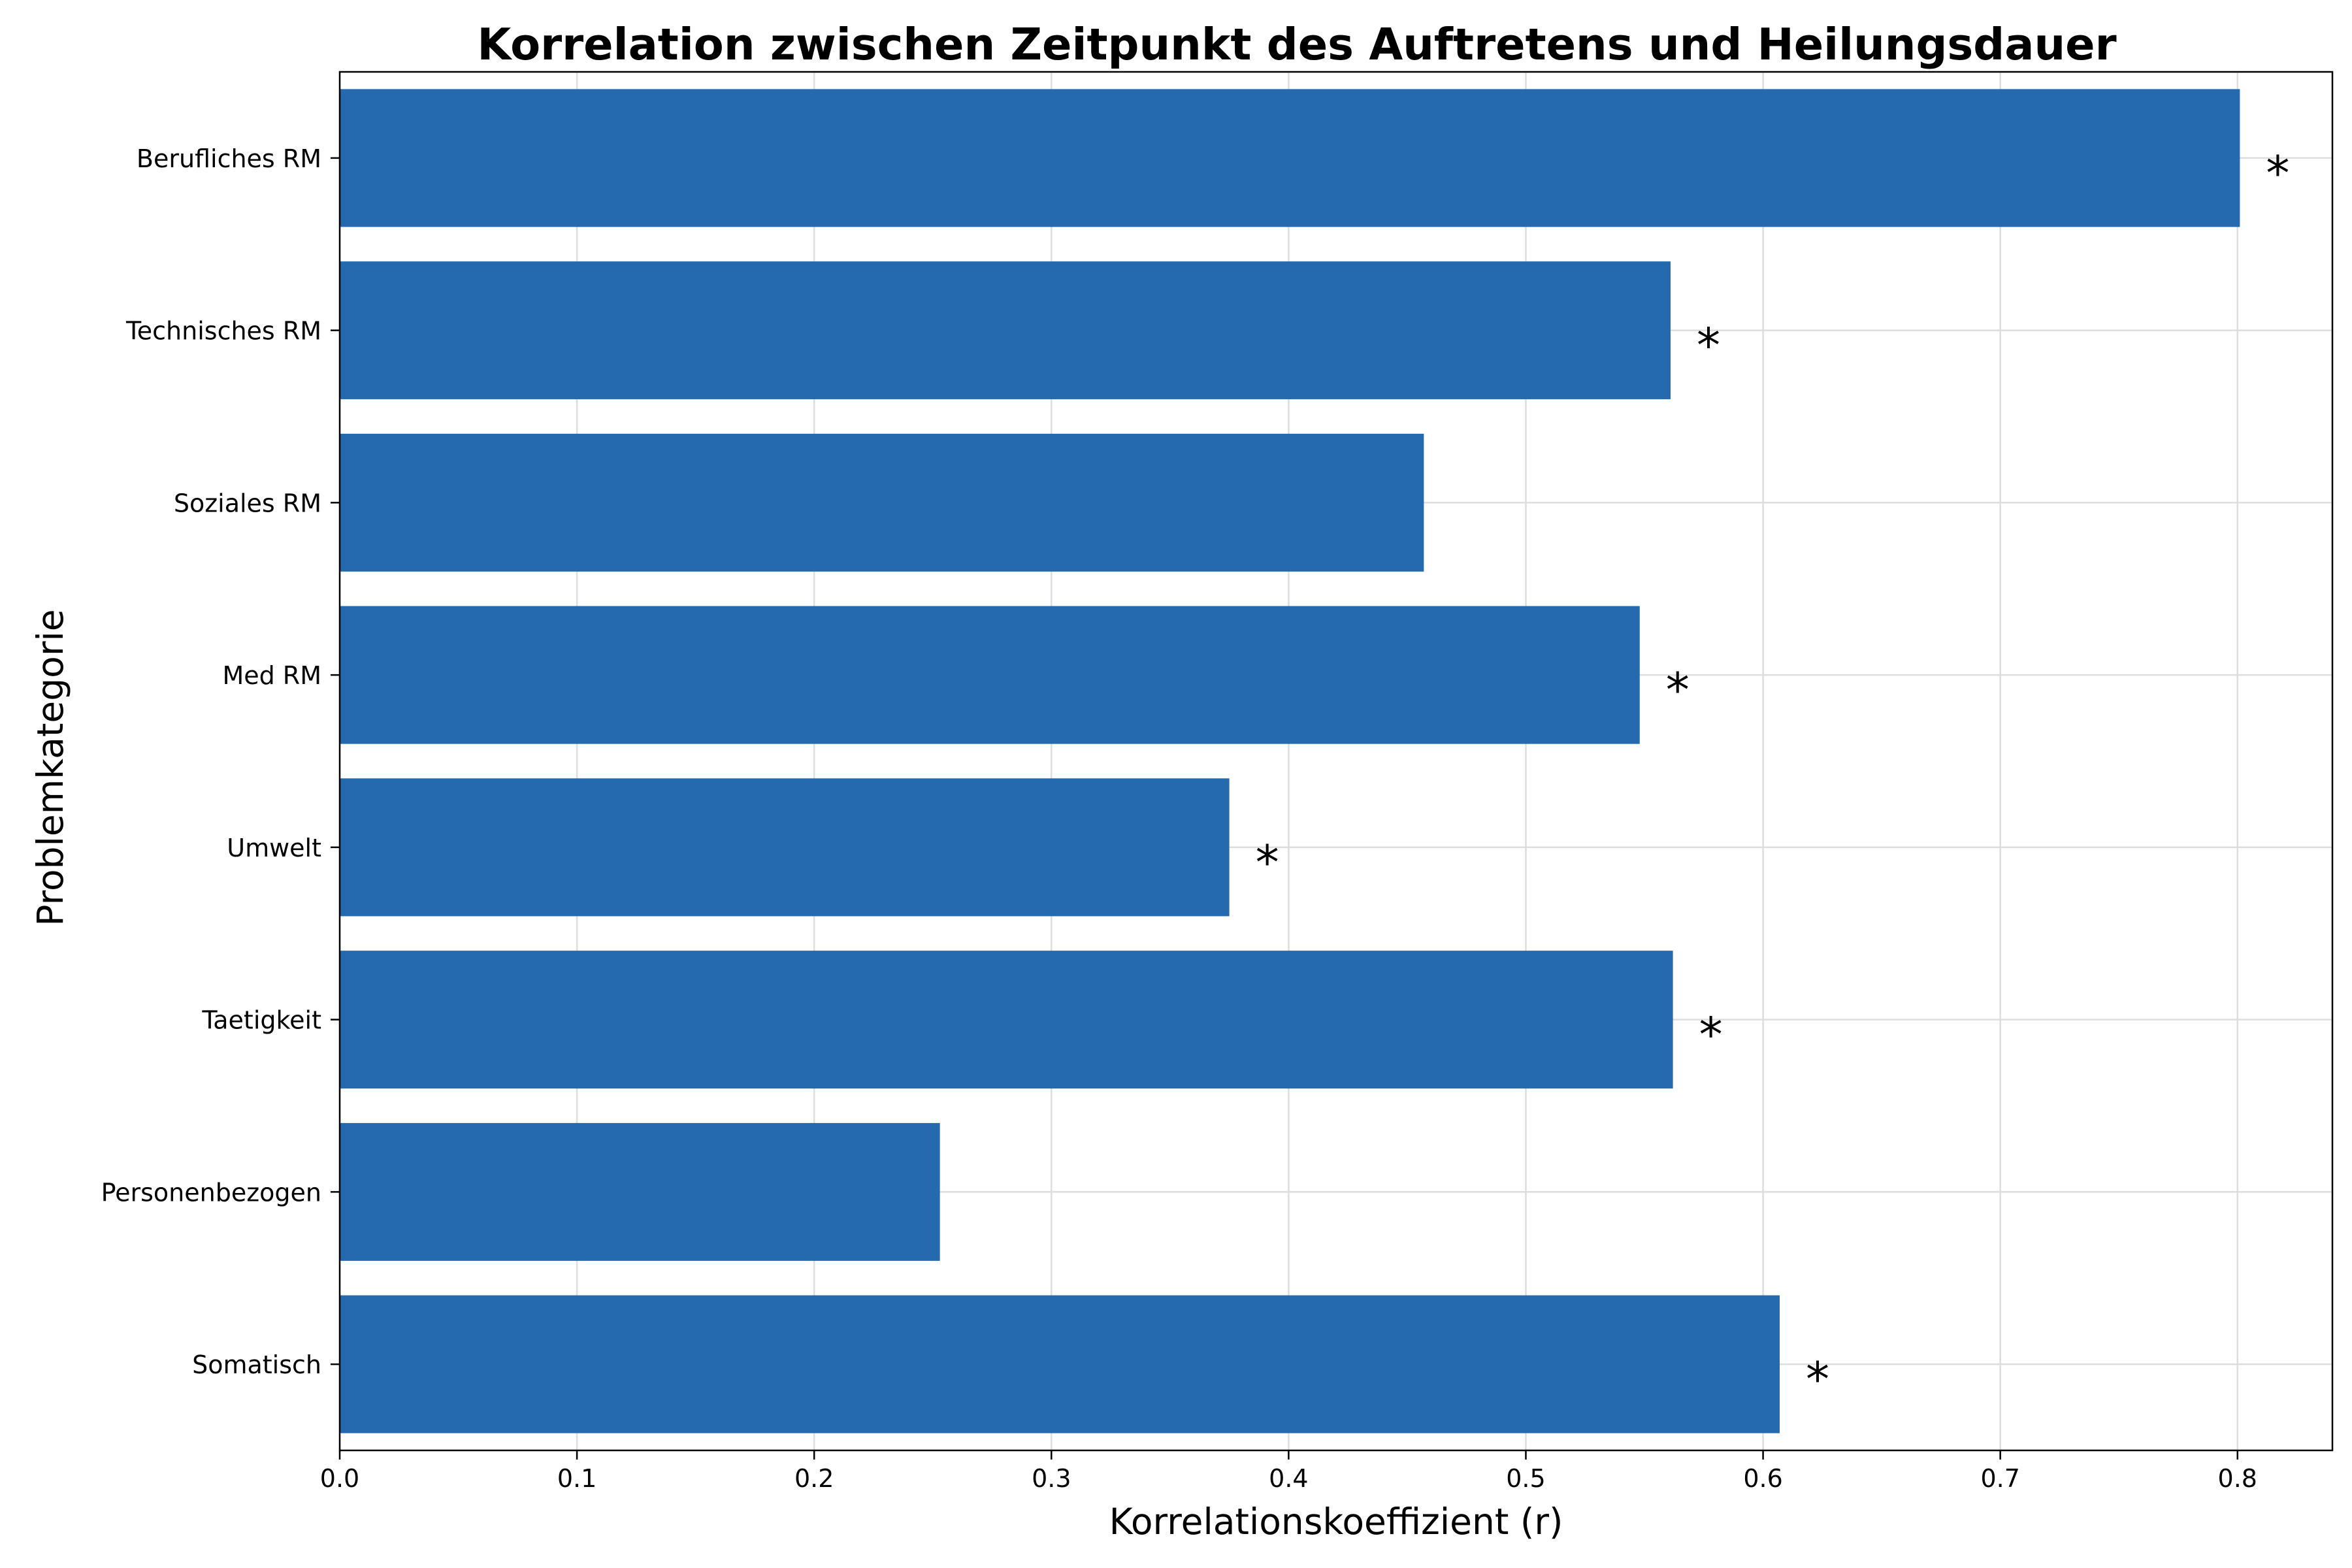 This screenshot has width=2352, height=1568. What do you see at coordinates (1762, 1478) in the screenshot?
I see `x-tick-label: 0.6` at bounding box center [1762, 1478].